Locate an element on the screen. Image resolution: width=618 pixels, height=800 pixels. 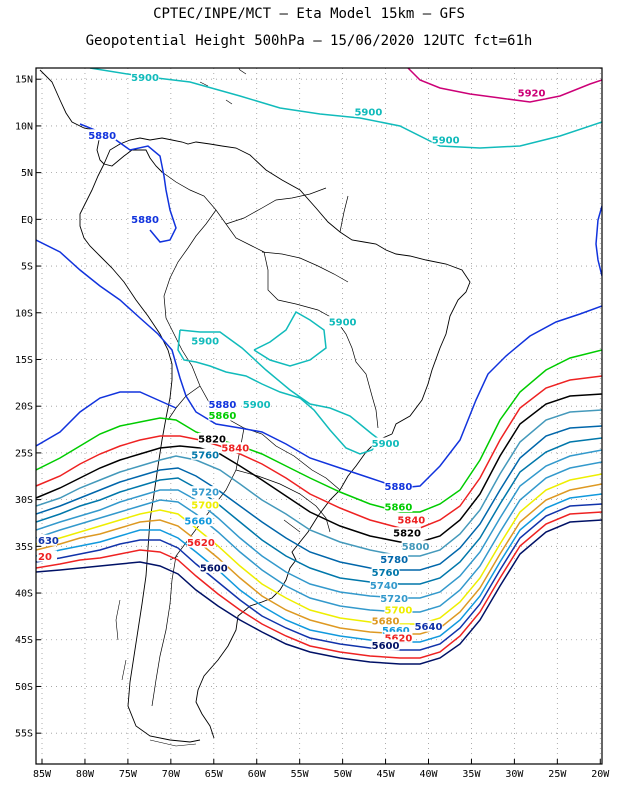
lon-tick-label: 25W is located at coordinates (557, 774).